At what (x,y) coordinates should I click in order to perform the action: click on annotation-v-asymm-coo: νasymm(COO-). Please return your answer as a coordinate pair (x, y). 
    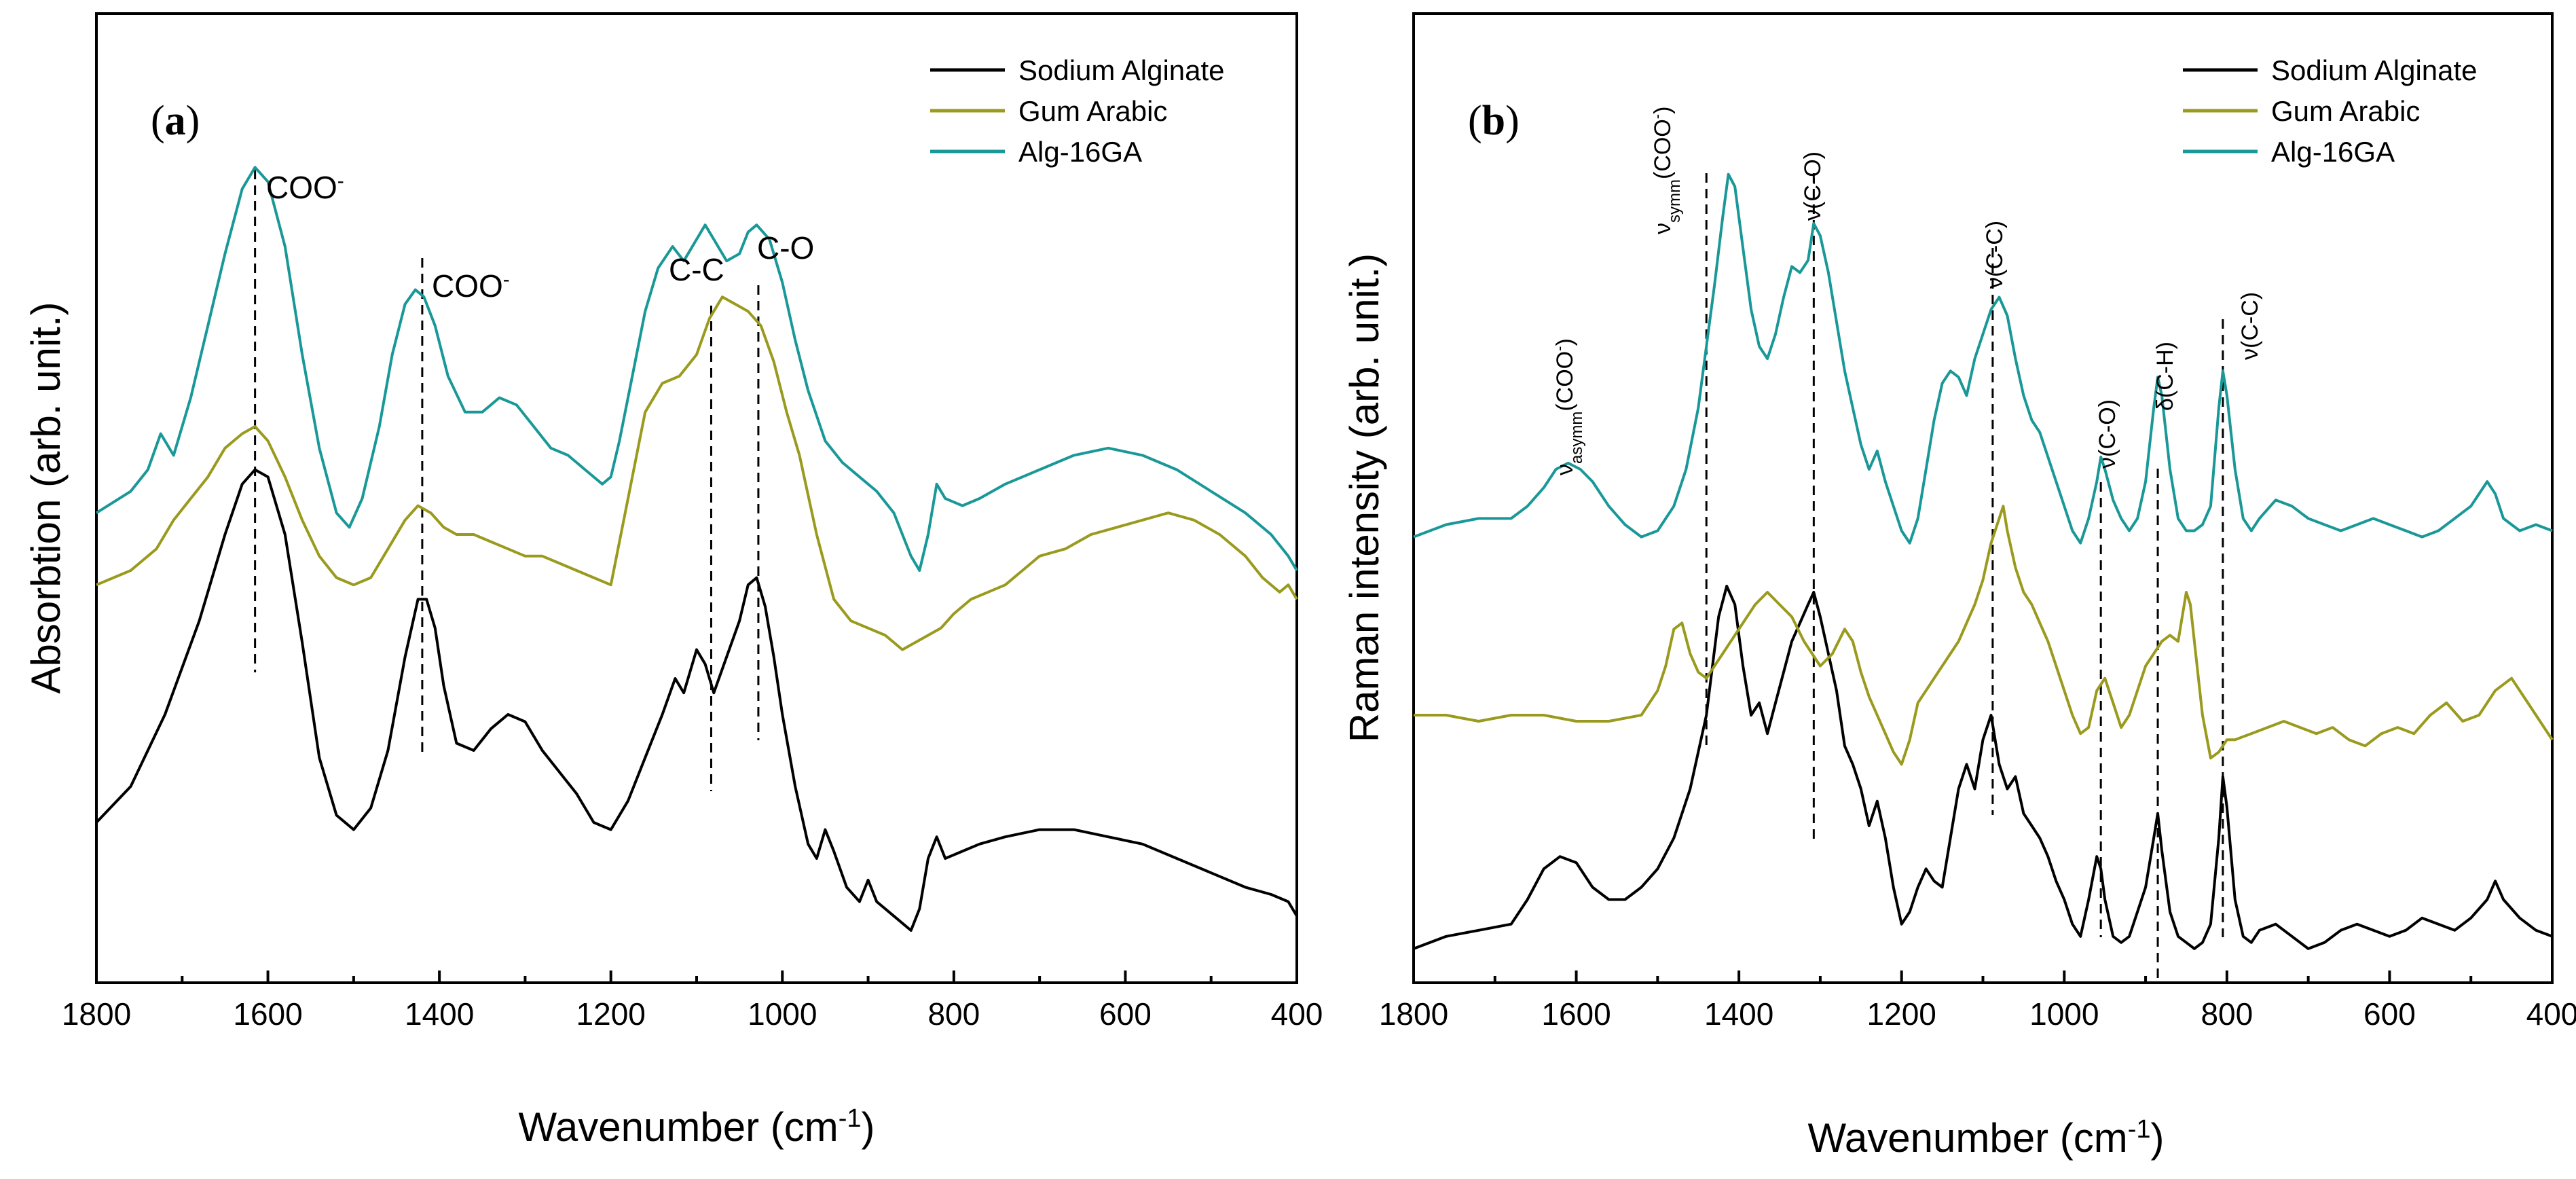
    Looking at the image, I should click on (1569, 406).